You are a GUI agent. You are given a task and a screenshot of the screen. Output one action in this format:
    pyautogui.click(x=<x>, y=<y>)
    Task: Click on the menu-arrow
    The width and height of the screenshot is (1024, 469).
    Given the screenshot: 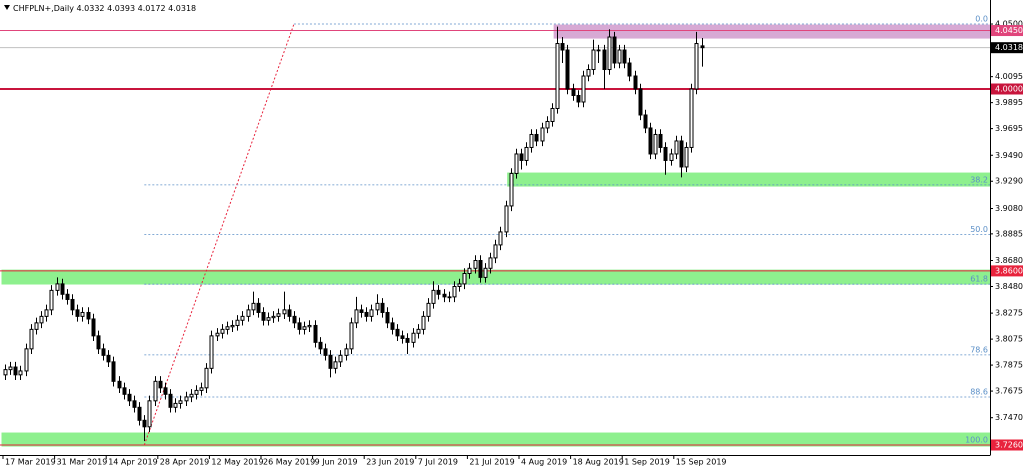 What is the action you would take?
    pyautogui.click(x=7, y=7)
    